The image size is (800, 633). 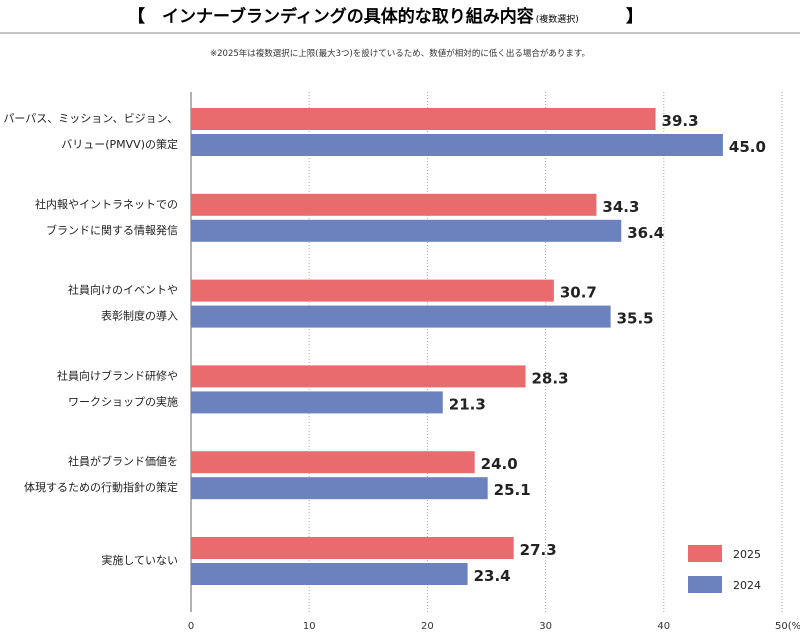 What do you see at coordinates (705, 584) in the screenshot?
I see `legend-swatch-2024` at bounding box center [705, 584].